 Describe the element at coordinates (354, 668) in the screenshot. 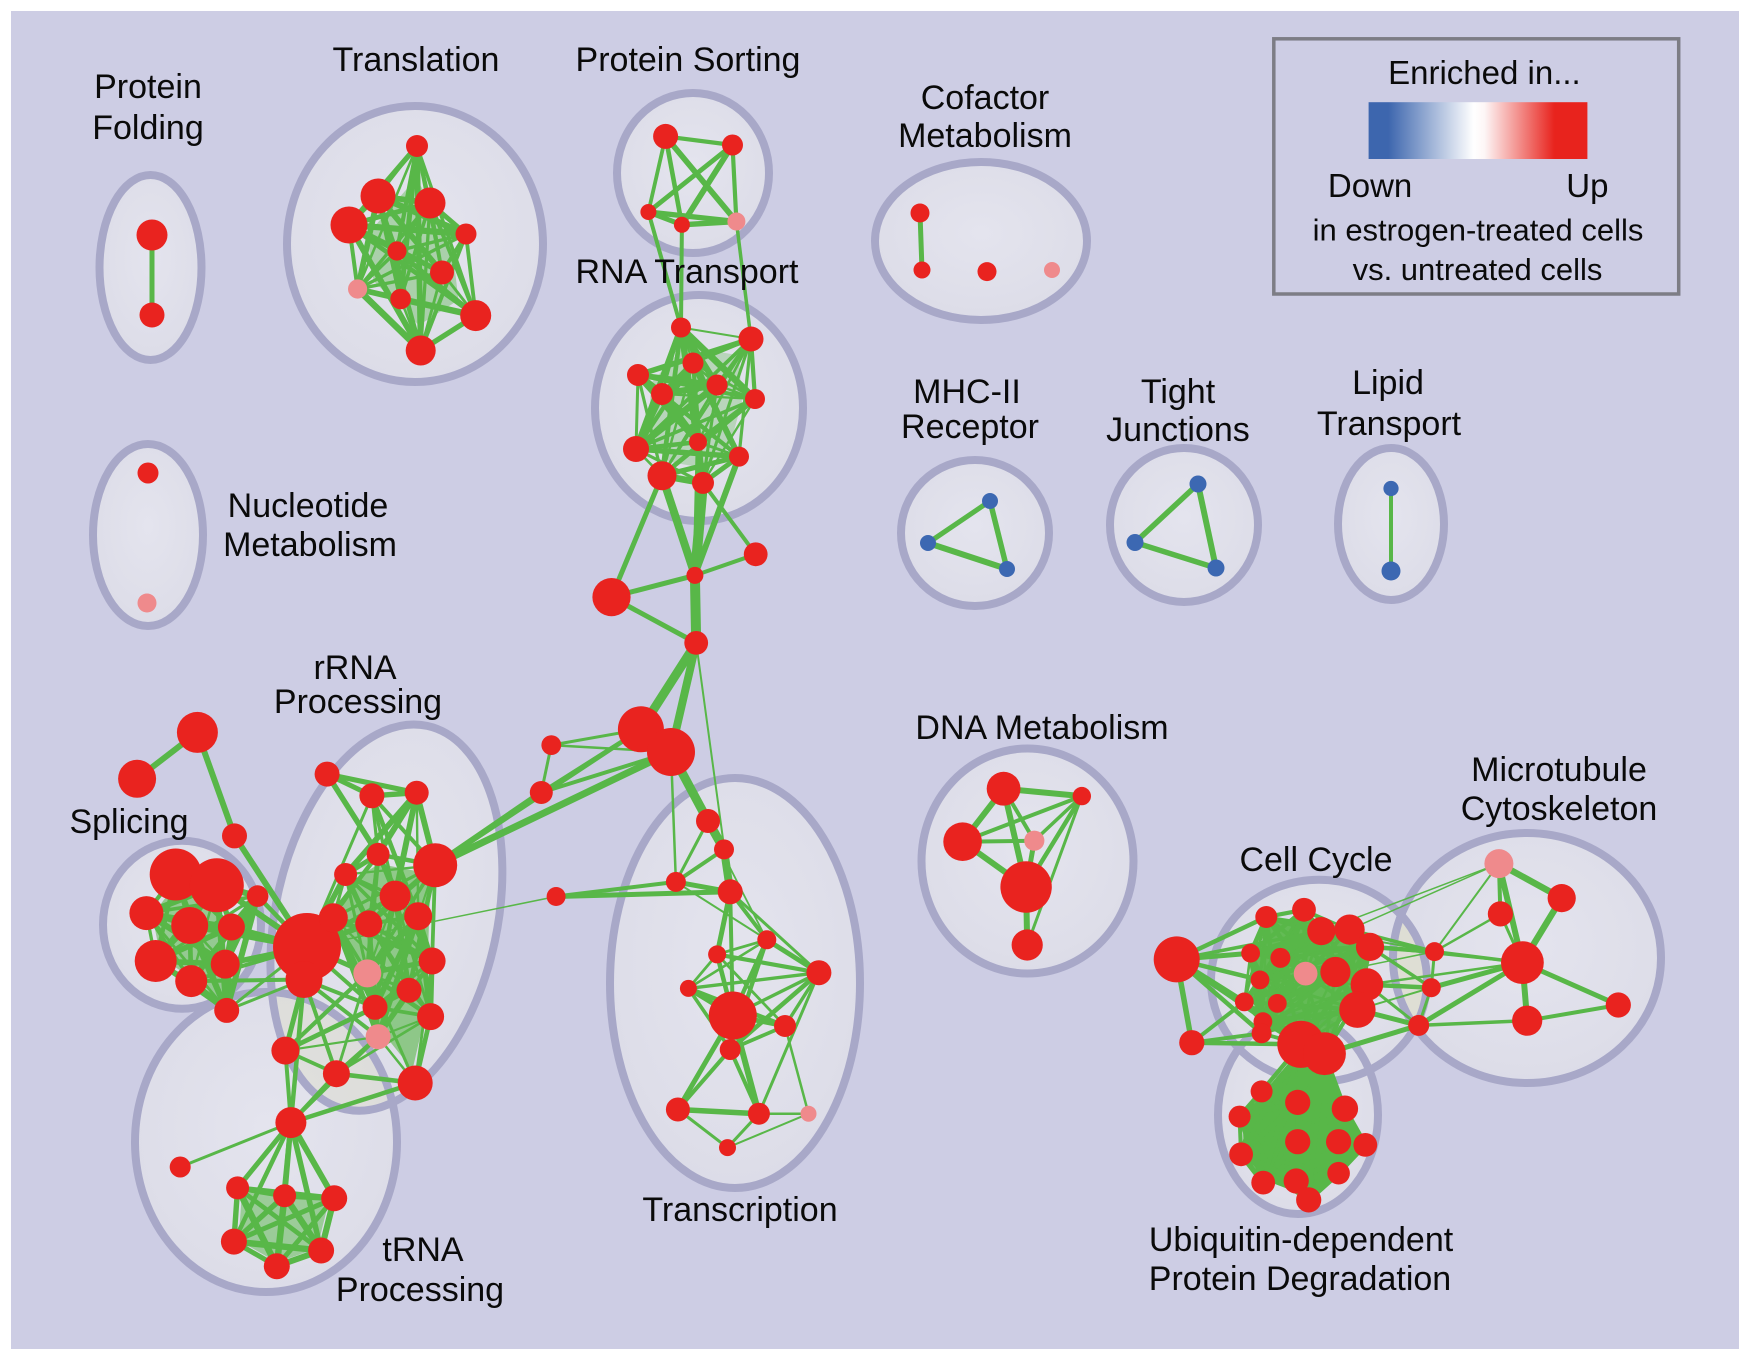

I see `svg-text: rRNA` at that location.